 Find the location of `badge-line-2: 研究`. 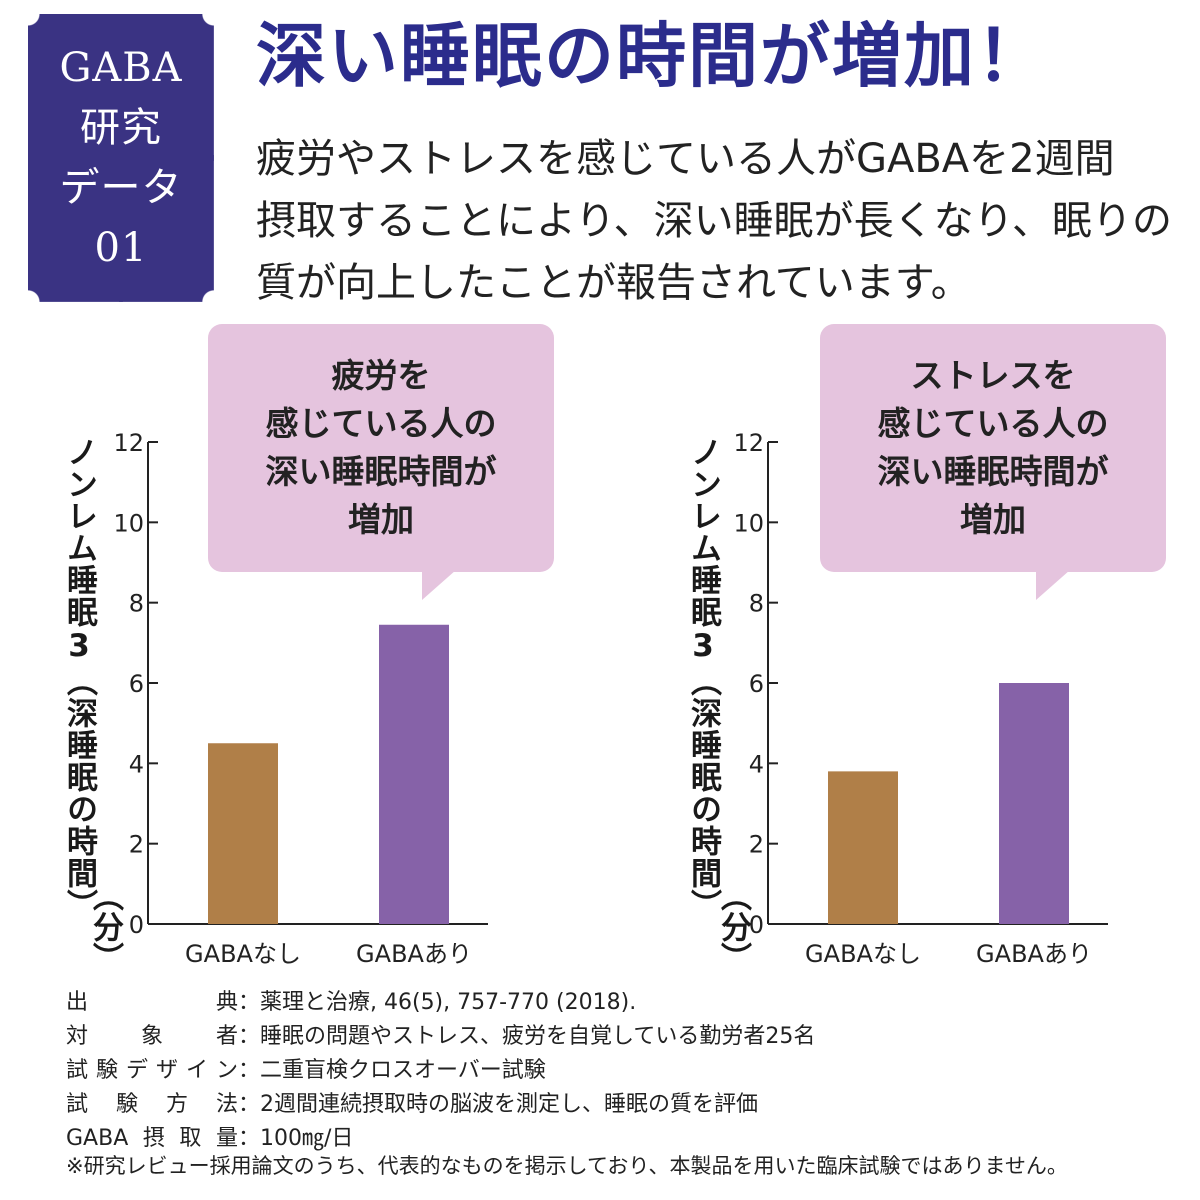

badge-line-2: 研究 is located at coordinates (121, 128).